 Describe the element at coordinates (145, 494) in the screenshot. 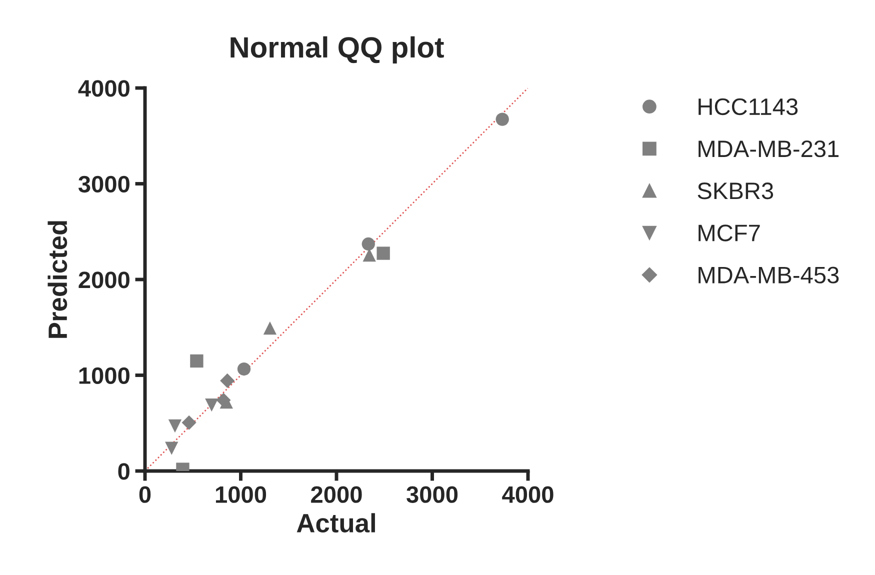

I see `x-tick-label: 0` at that location.